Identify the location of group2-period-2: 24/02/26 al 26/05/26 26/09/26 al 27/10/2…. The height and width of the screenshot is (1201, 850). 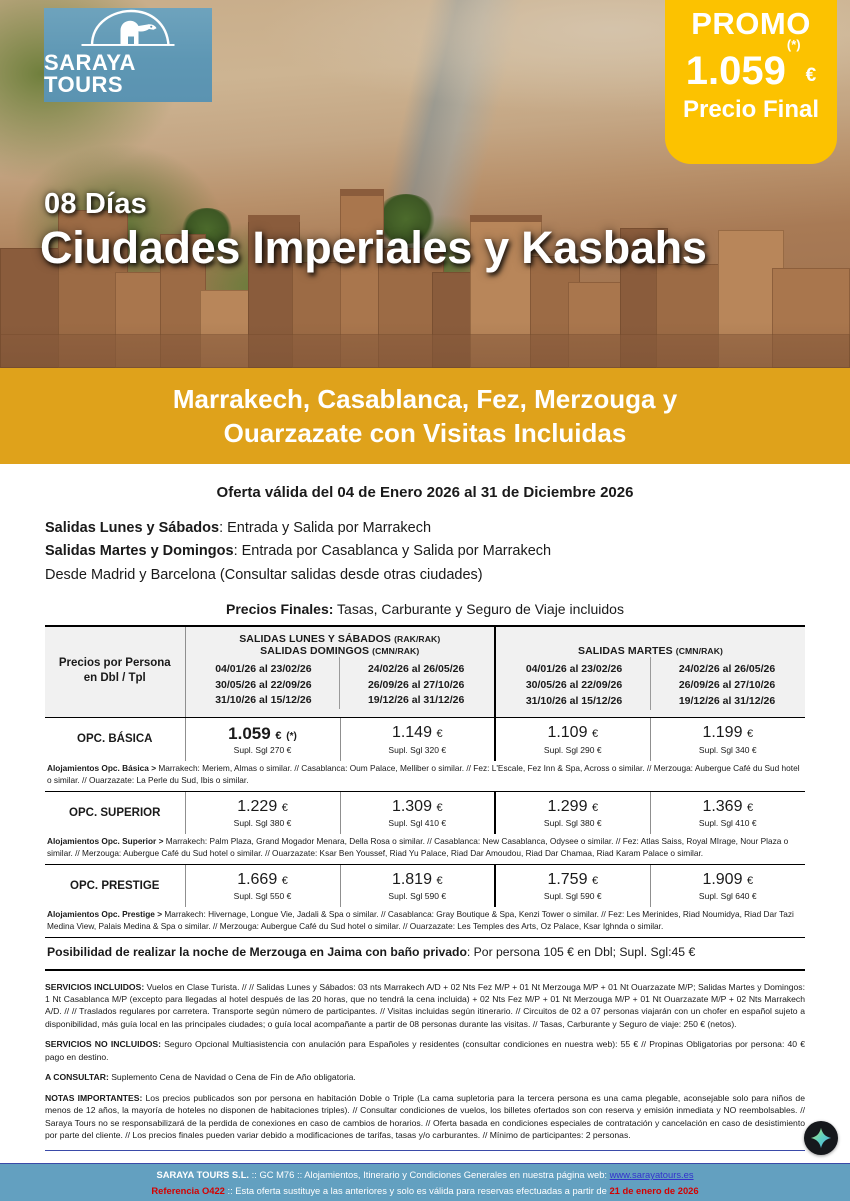
(726, 683).